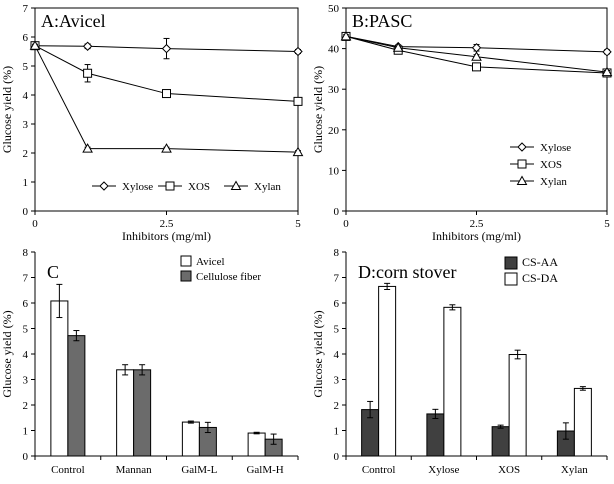 The image size is (614, 484). I want to click on legend-label: Xylan, so click(267, 187).